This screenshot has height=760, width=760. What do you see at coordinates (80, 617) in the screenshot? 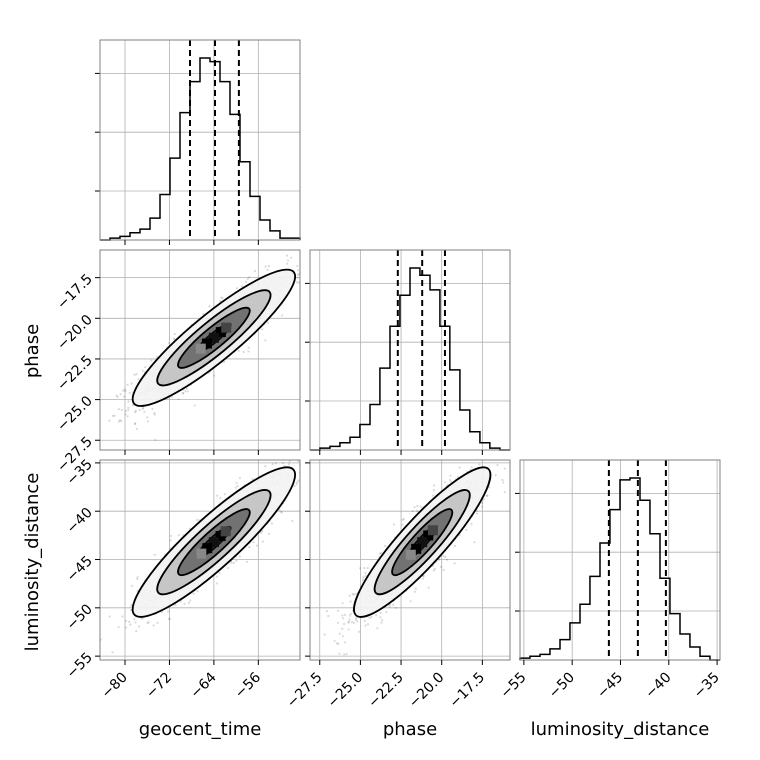
I see `y-tick-label: −50` at bounding box center [80, 617].